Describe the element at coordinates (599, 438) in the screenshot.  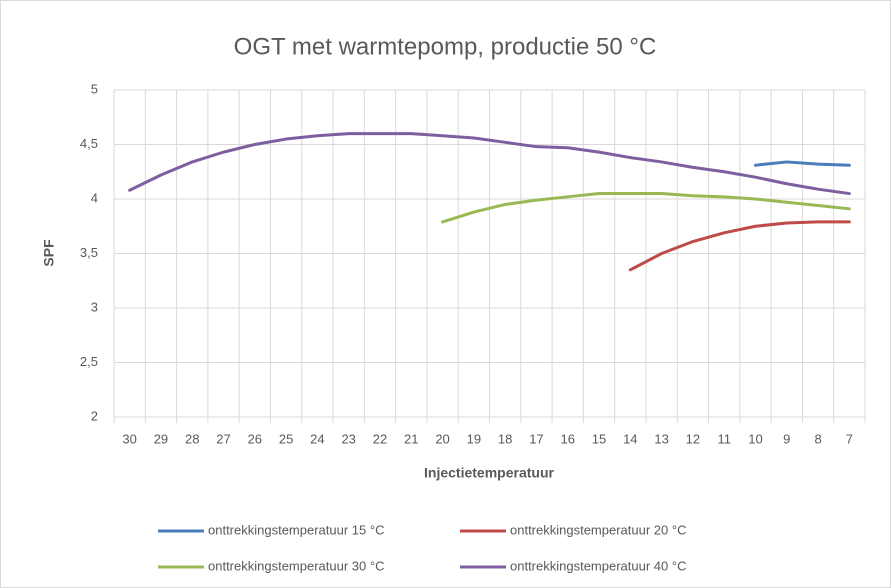
I see `x-tick-label: 15` at that location.